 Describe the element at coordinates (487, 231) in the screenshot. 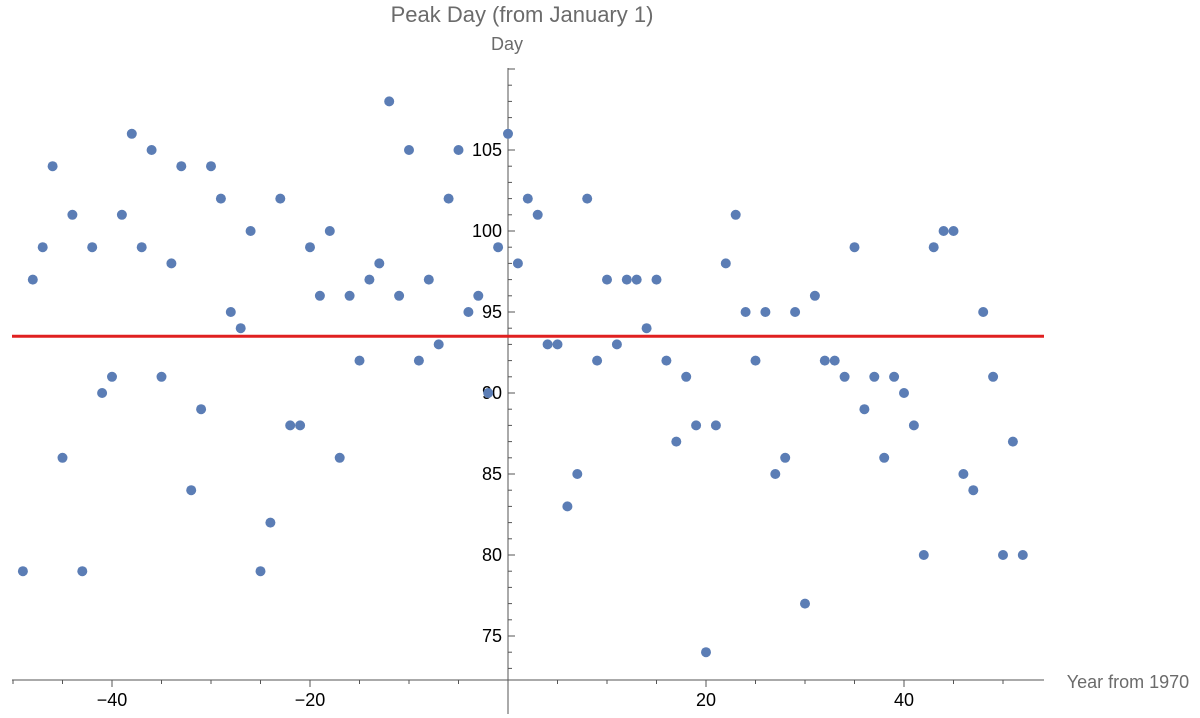

I see `y-tick-label: 100` at that location.